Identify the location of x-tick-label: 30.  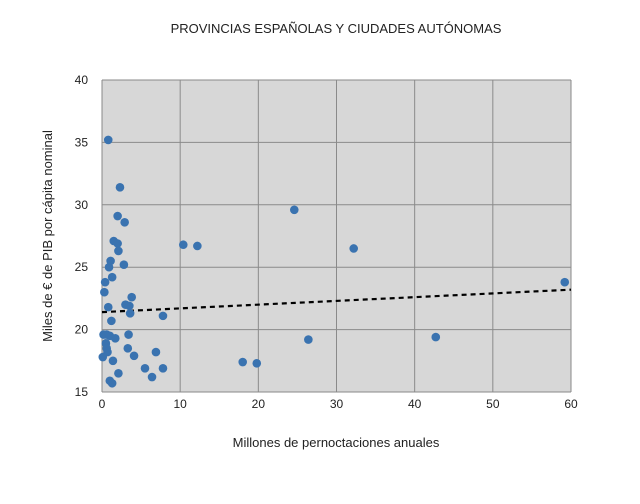
(337, 404).